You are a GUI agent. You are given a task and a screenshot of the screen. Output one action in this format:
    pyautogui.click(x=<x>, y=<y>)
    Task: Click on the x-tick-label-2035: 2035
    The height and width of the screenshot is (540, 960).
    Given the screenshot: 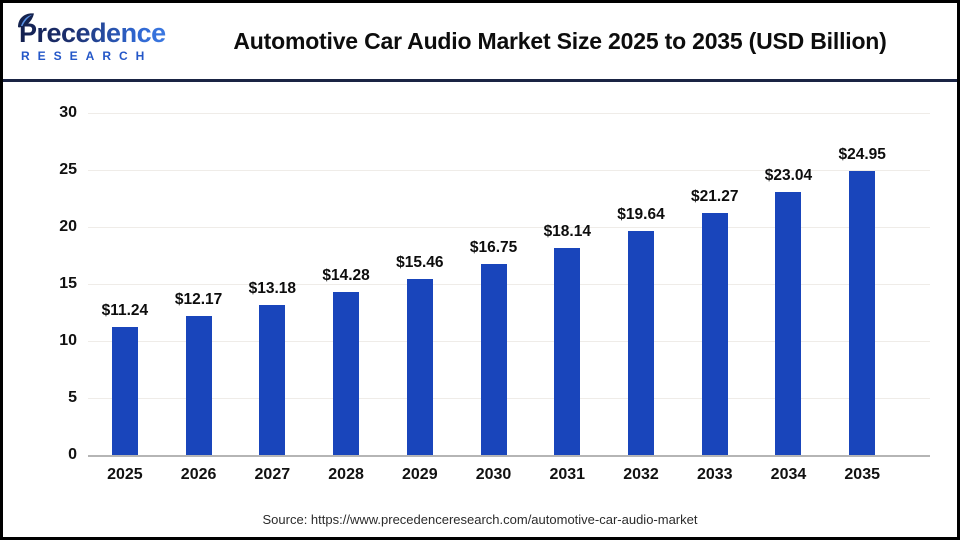 What is the action you would take?
    pyautogui.click(x=862, y=474)
    